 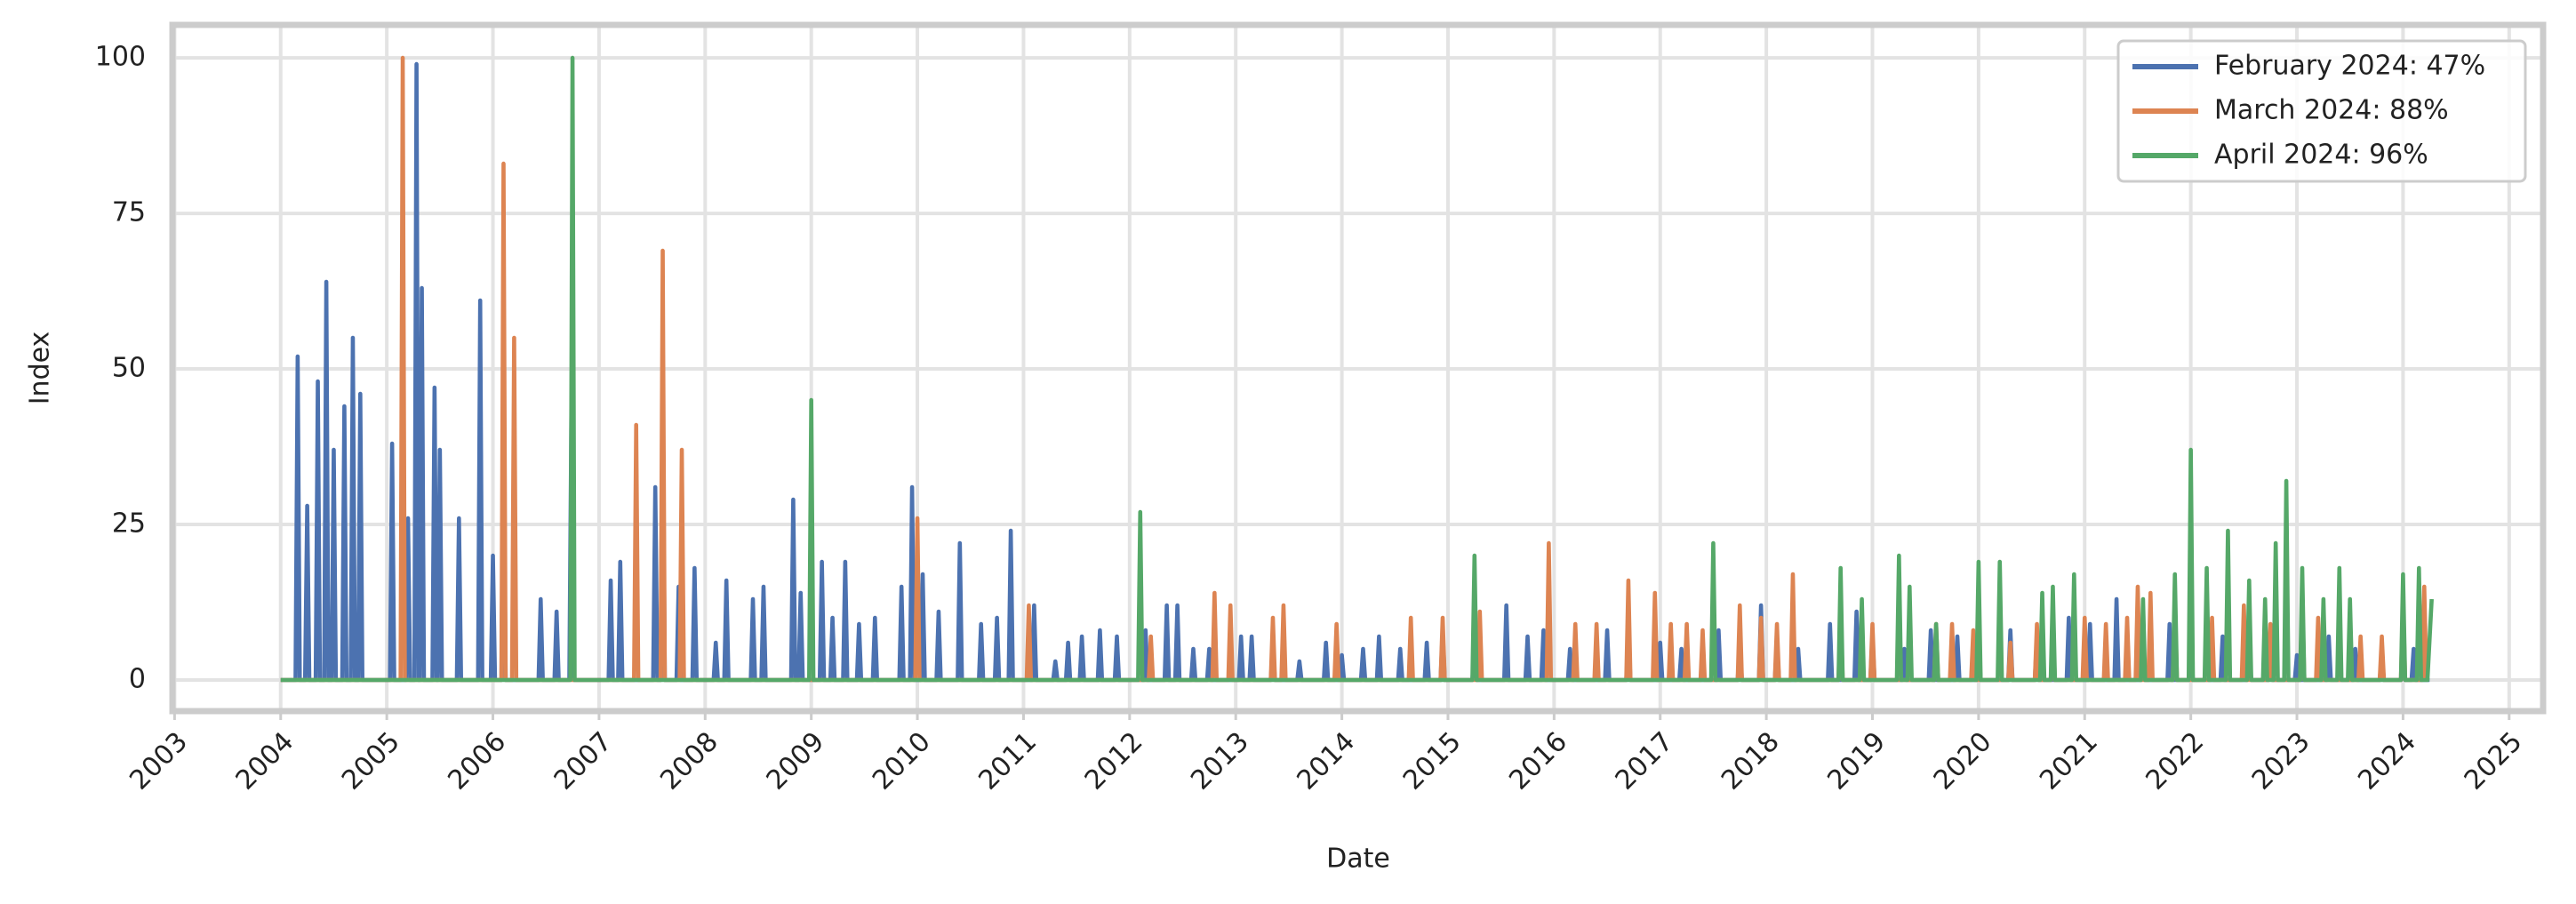 What do you see at coordinates (1538, 761) in the screenshot?
I see `x-tick-label: 2016` at bounding box center [1538, 761].